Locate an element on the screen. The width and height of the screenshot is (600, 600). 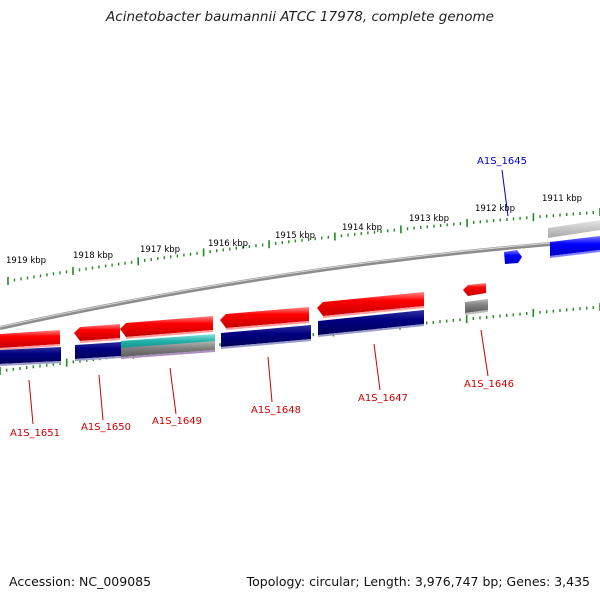
scale-label: 1914 kbp is located at coordinates (362, 228).